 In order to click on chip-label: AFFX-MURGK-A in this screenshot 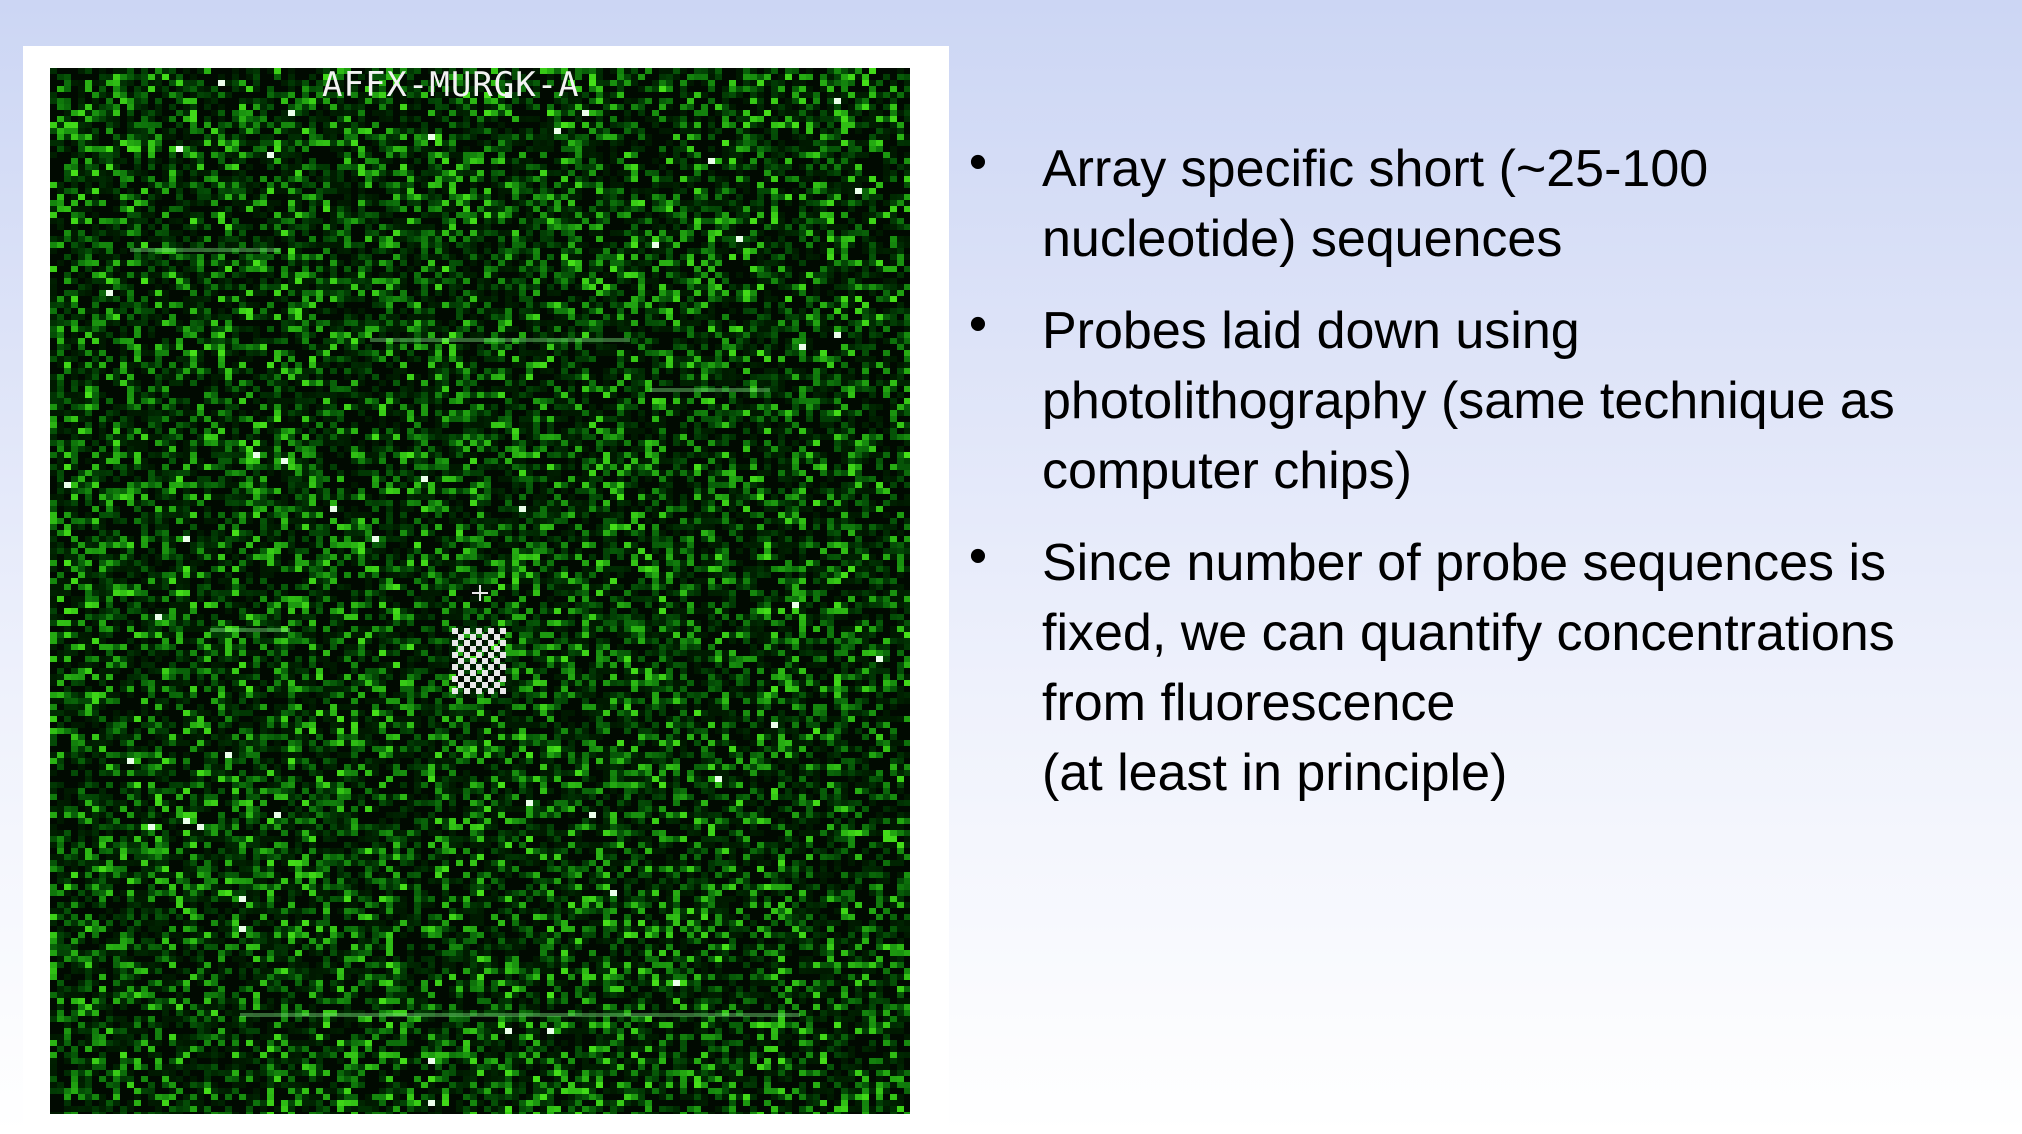, I will do `click(451, 85)`.